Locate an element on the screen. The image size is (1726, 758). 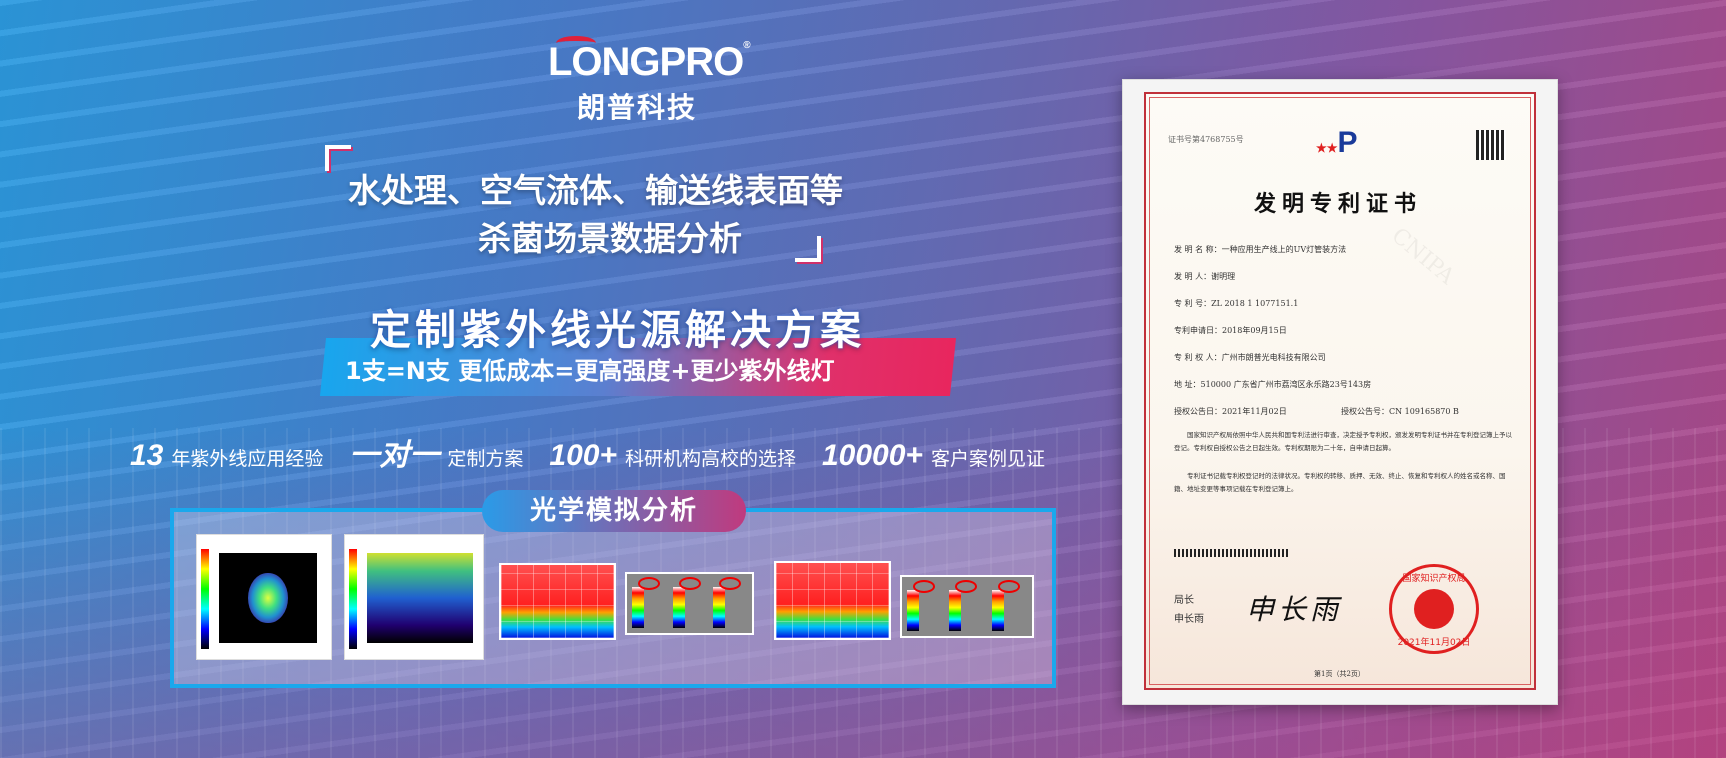
brand-name-cn: 朗普科技 is located at coordinates (637, 107).